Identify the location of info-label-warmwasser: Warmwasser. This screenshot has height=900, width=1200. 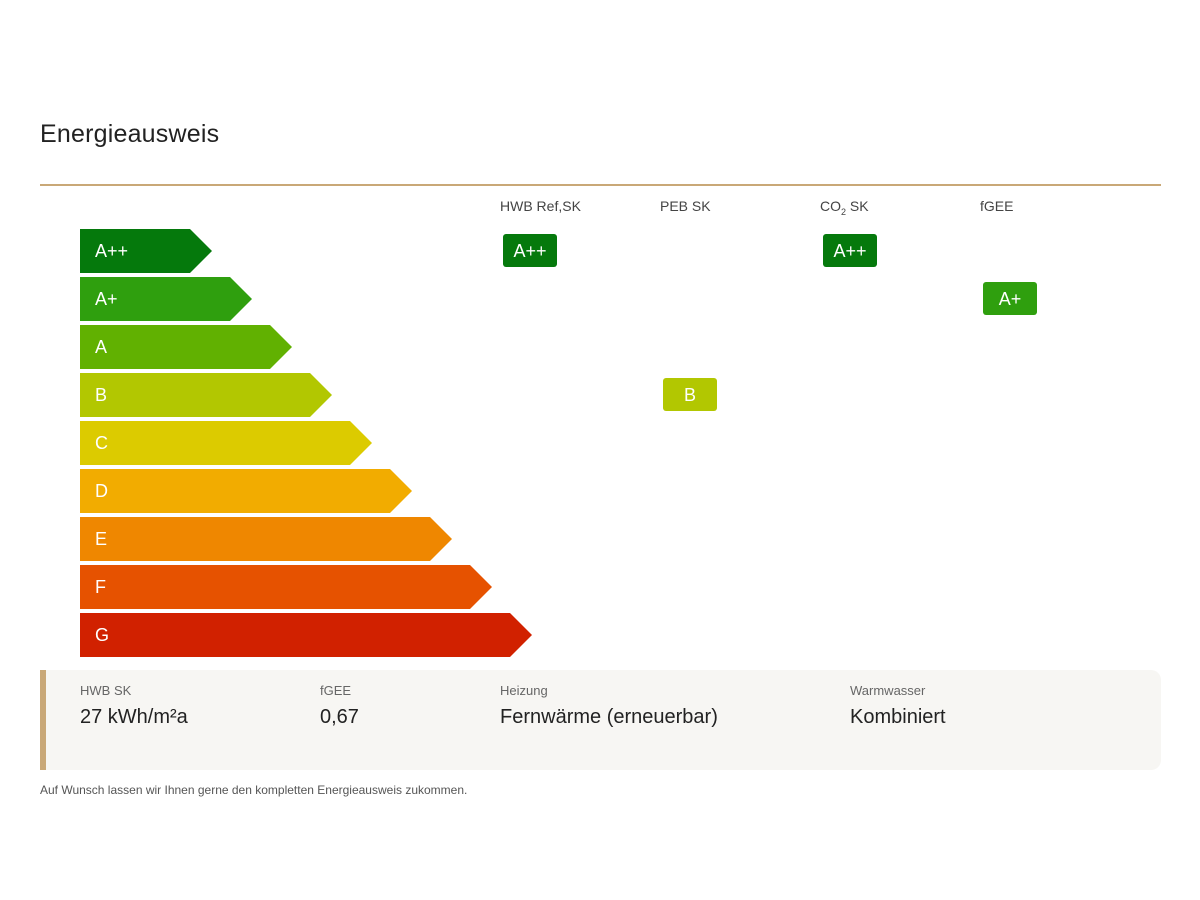
(888, 690).